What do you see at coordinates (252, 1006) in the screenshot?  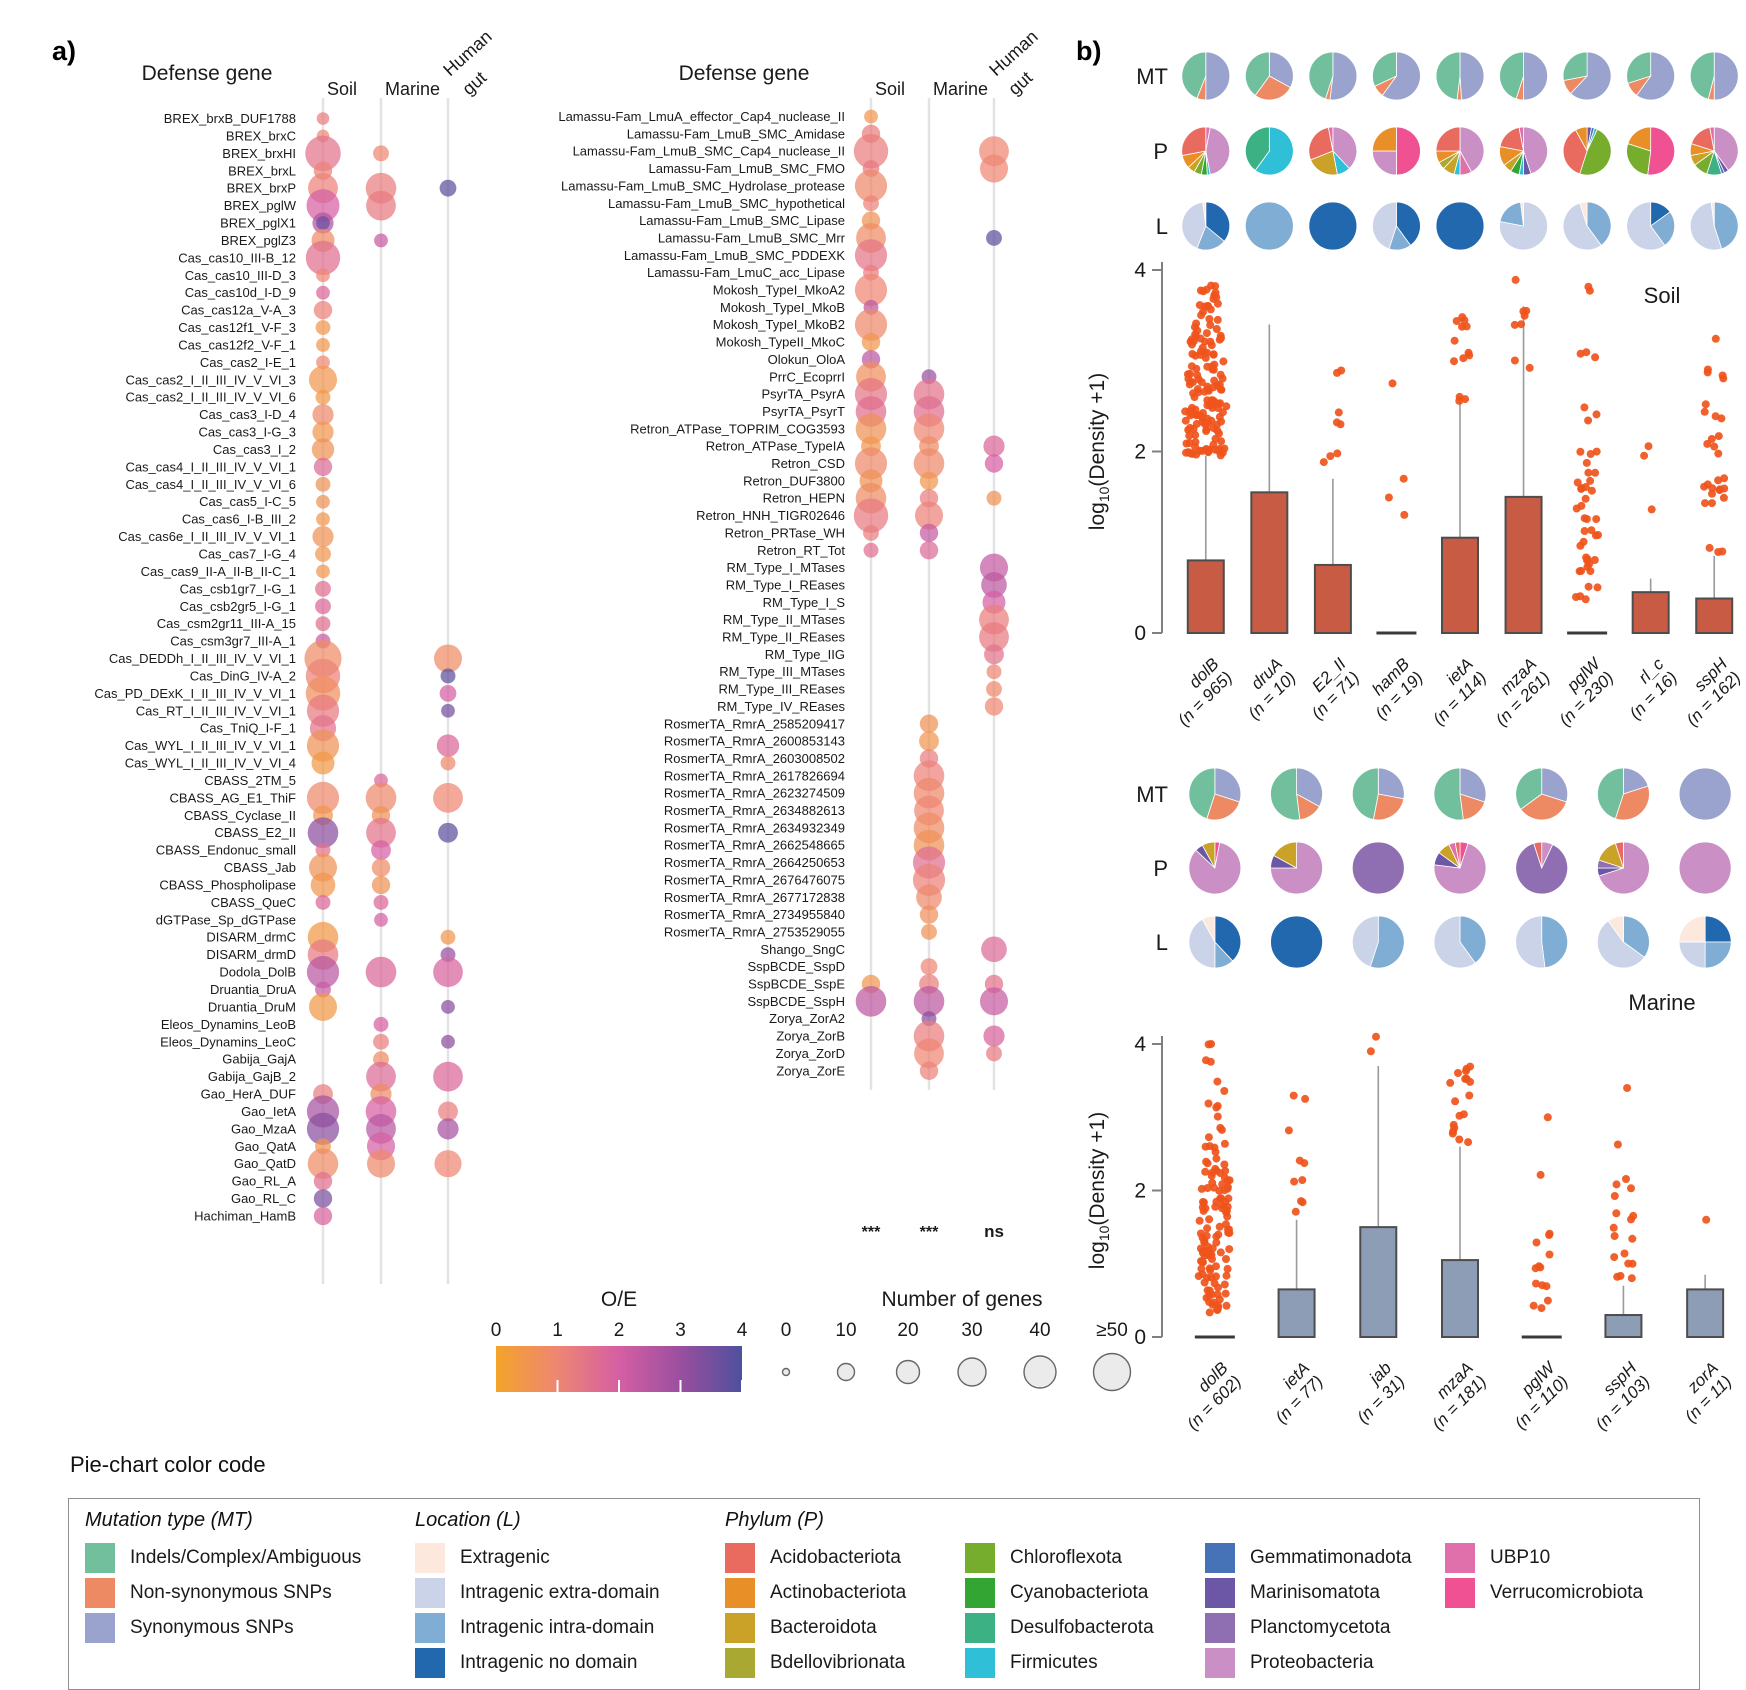 I see `gene-label: Druantia_DruM` at bounding box center [252, 1006].